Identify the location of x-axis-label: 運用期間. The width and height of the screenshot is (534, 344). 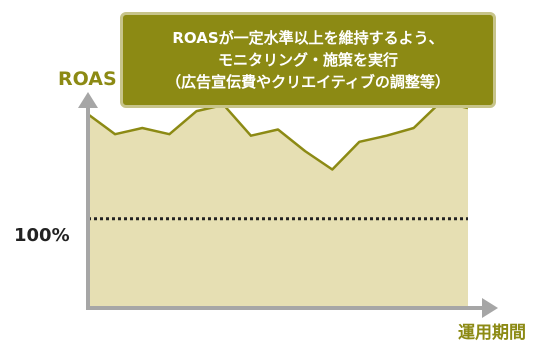
(492, 333).